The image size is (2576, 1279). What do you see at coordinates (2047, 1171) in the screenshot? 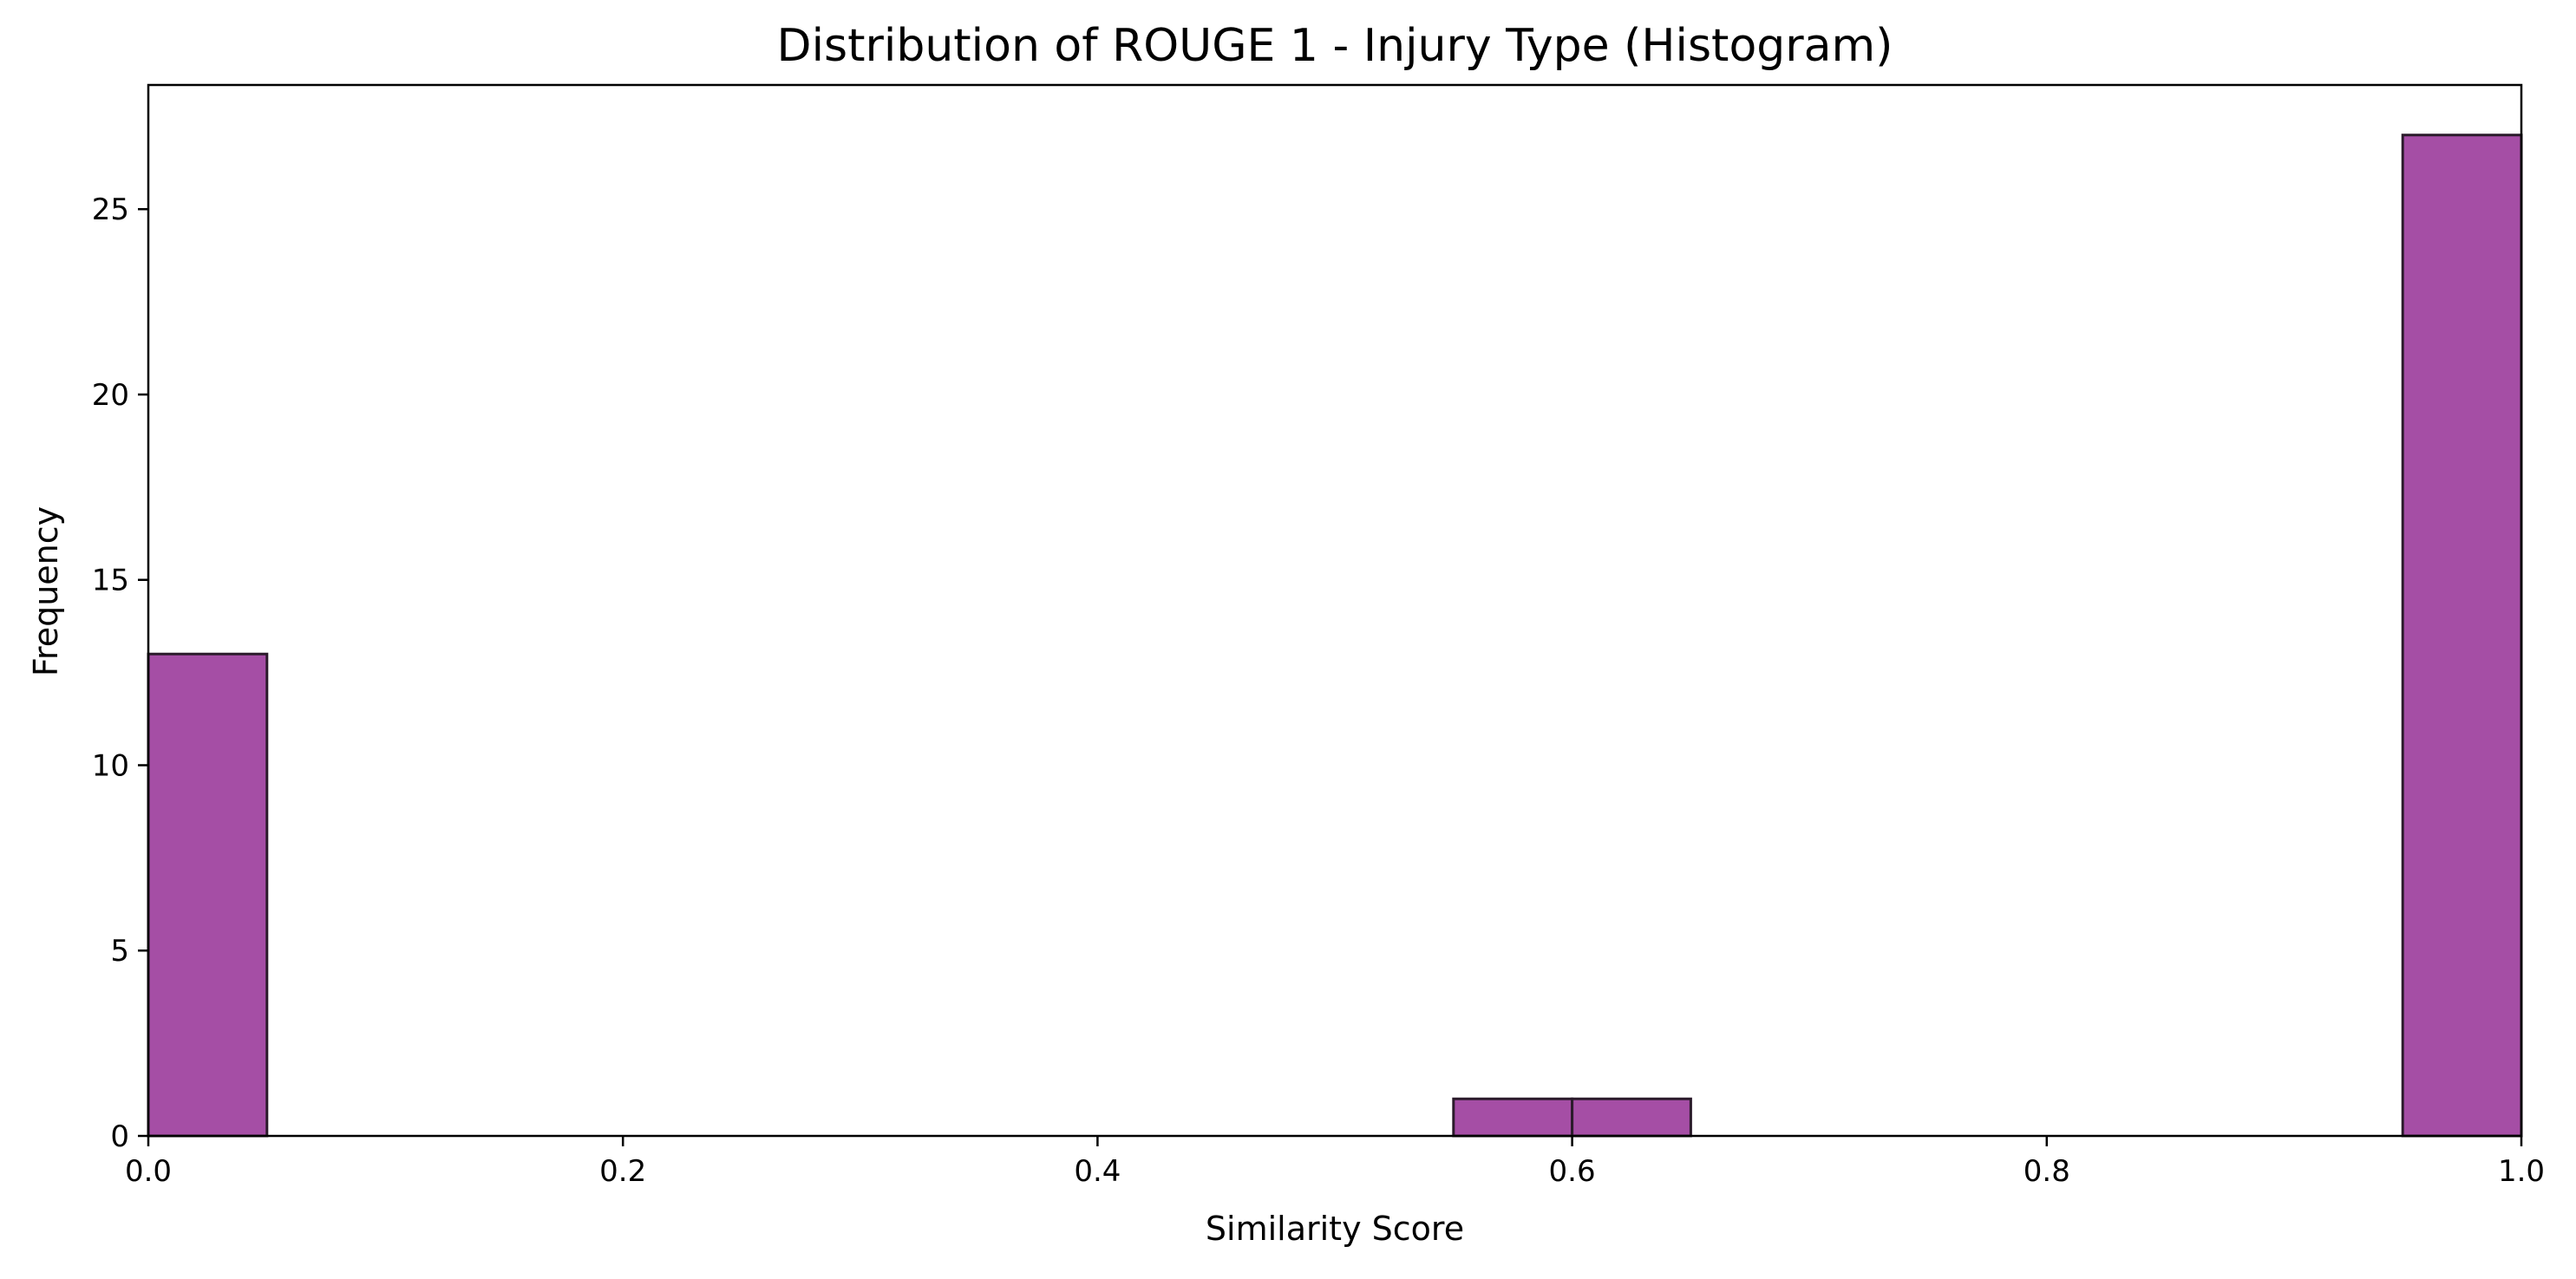
I see `x-tick-label: 0.8` at bounding box center [2047, 1171].